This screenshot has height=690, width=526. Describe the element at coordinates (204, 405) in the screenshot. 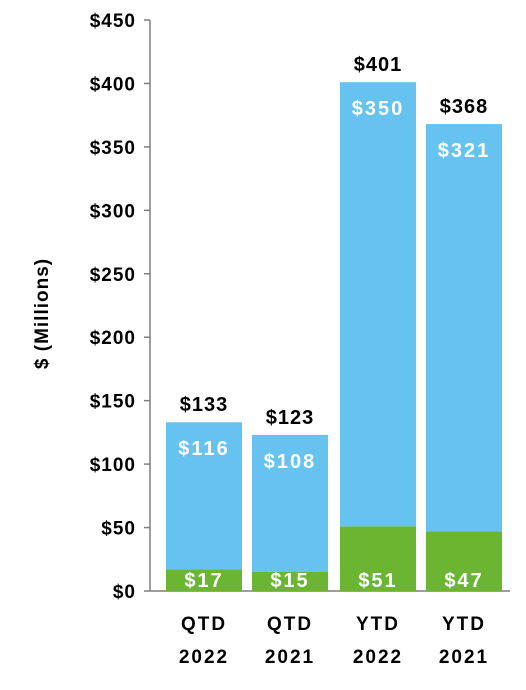

I see `bar-total-label: $133` at that location.